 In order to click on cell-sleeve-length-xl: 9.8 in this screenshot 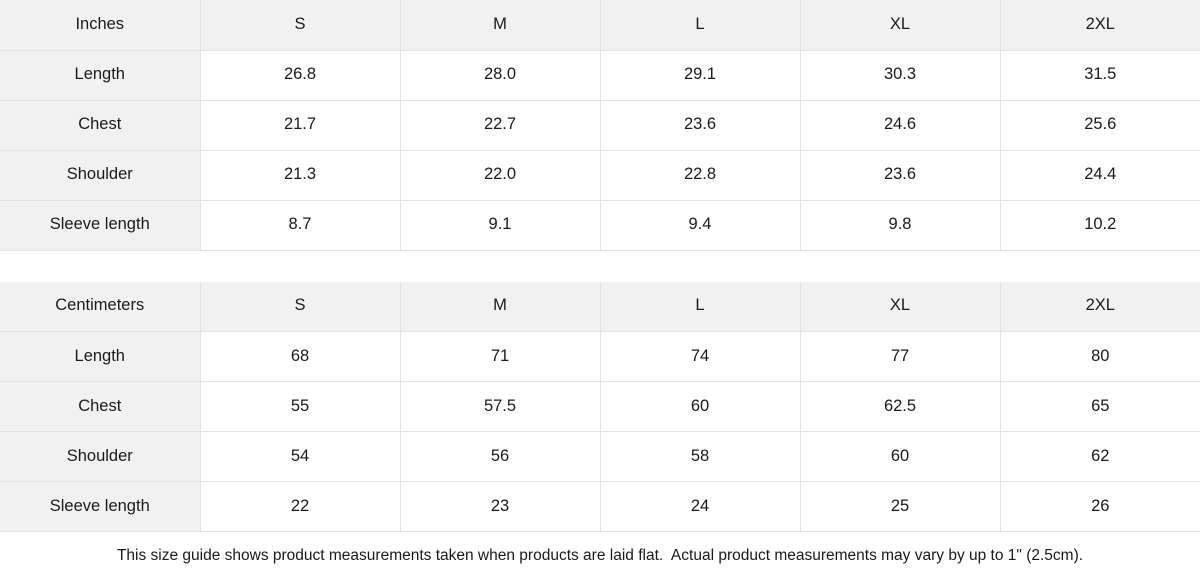, I will do `click(900, 225)`.